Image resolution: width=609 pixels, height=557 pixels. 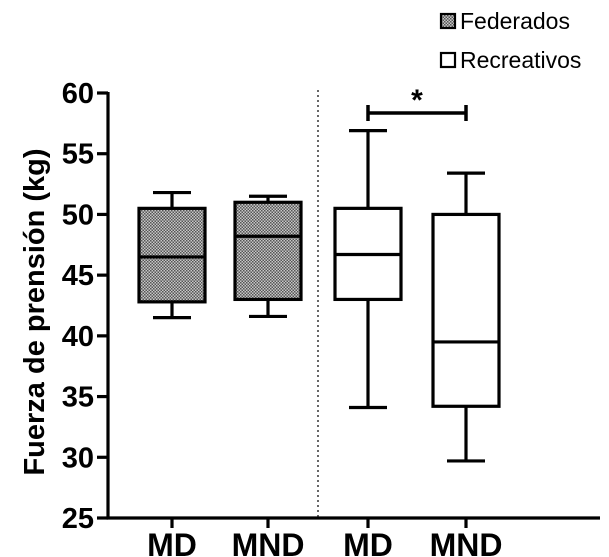 I want to click on box-federados-md, so click(x=172, y=255).